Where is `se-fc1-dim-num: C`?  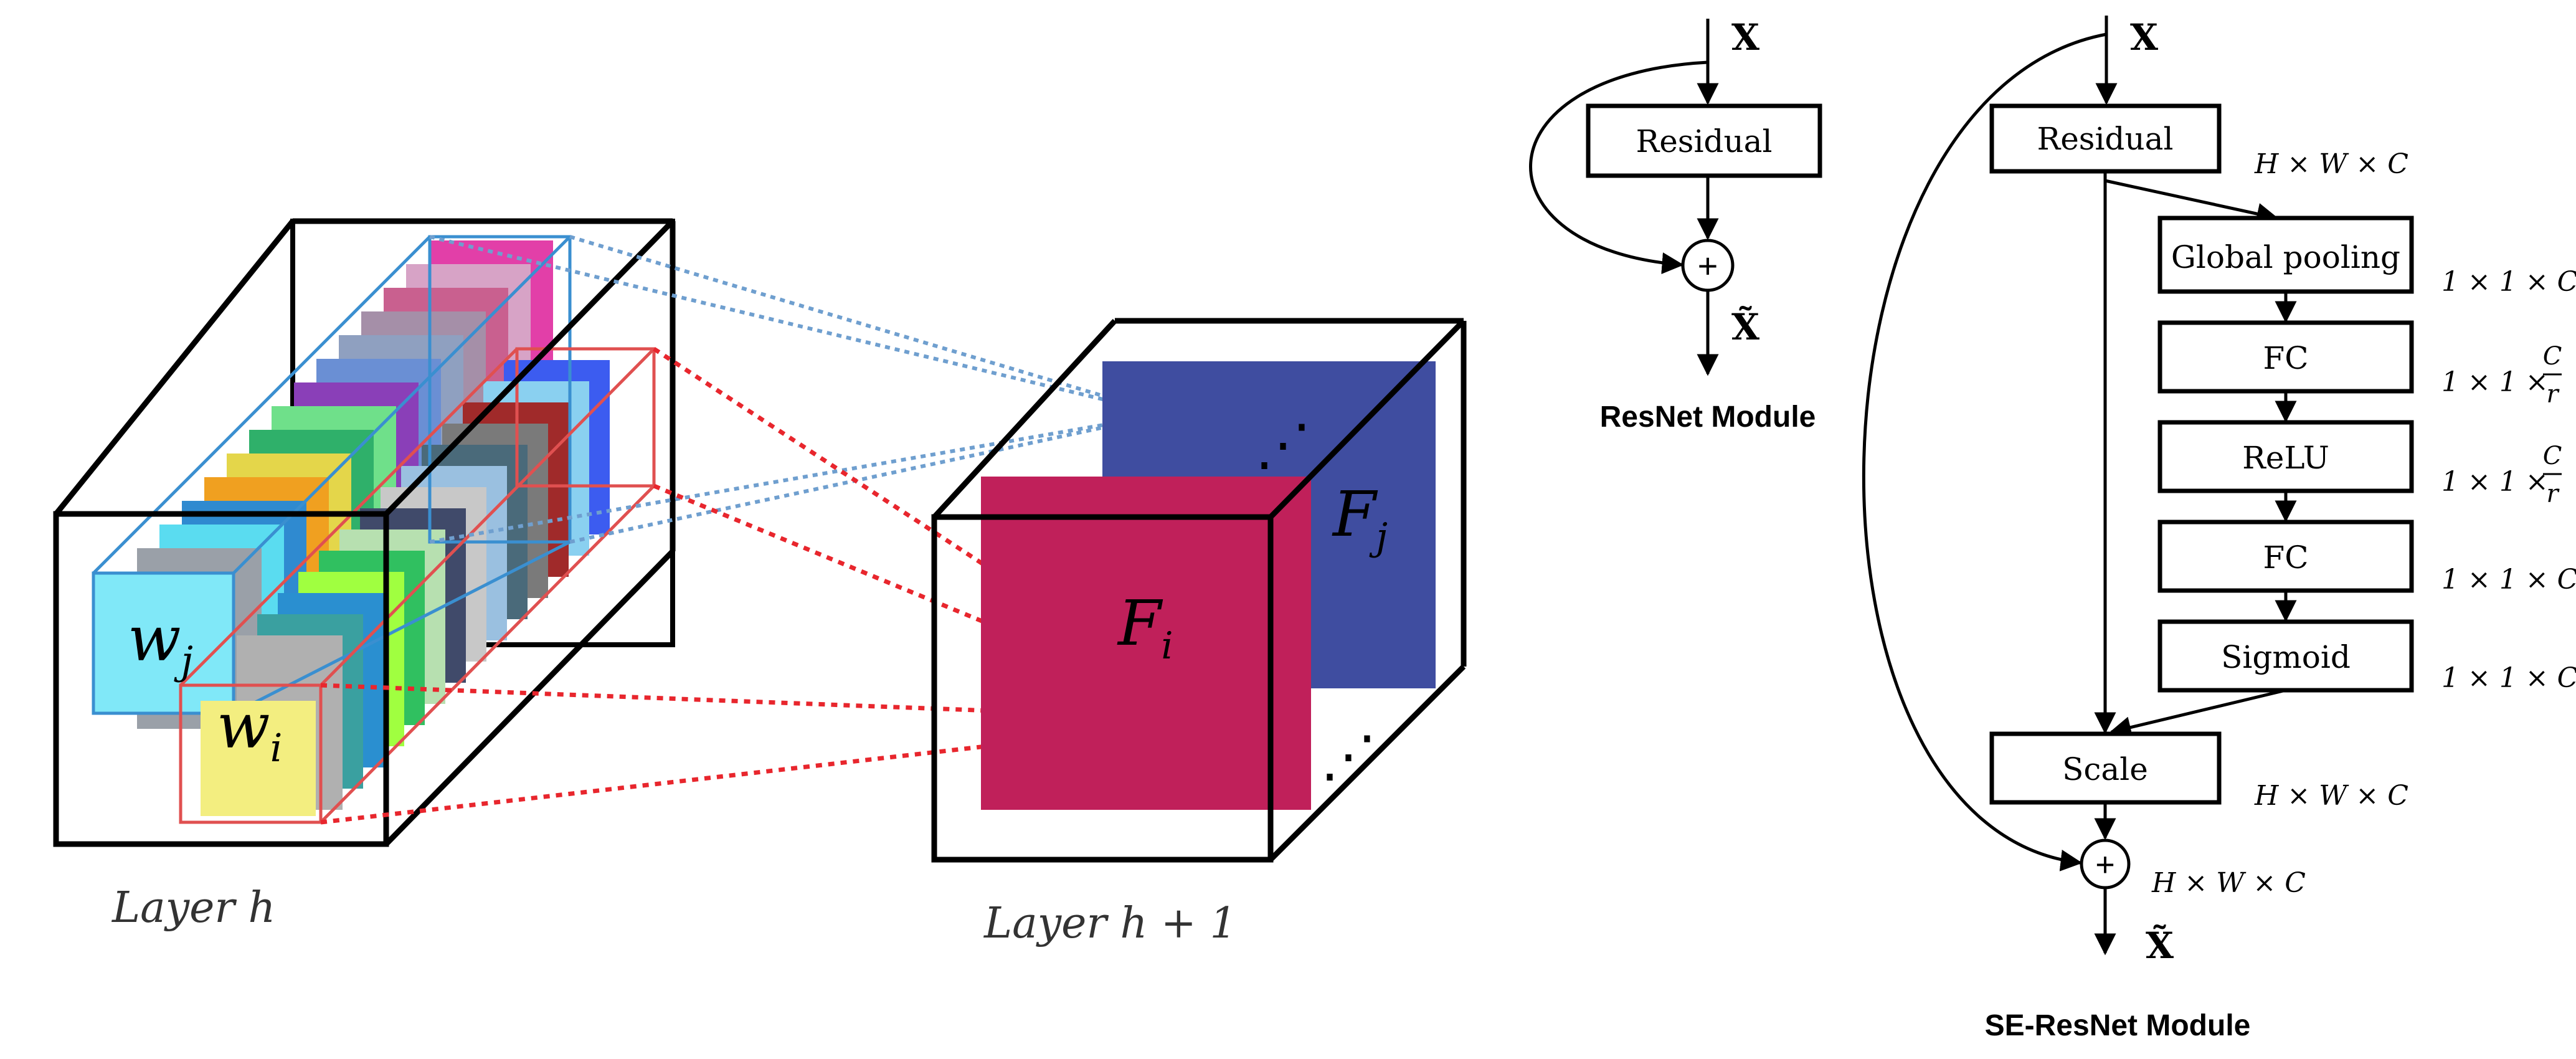
se-fc1-dim-num: C is located at coordinates (2553, 356).